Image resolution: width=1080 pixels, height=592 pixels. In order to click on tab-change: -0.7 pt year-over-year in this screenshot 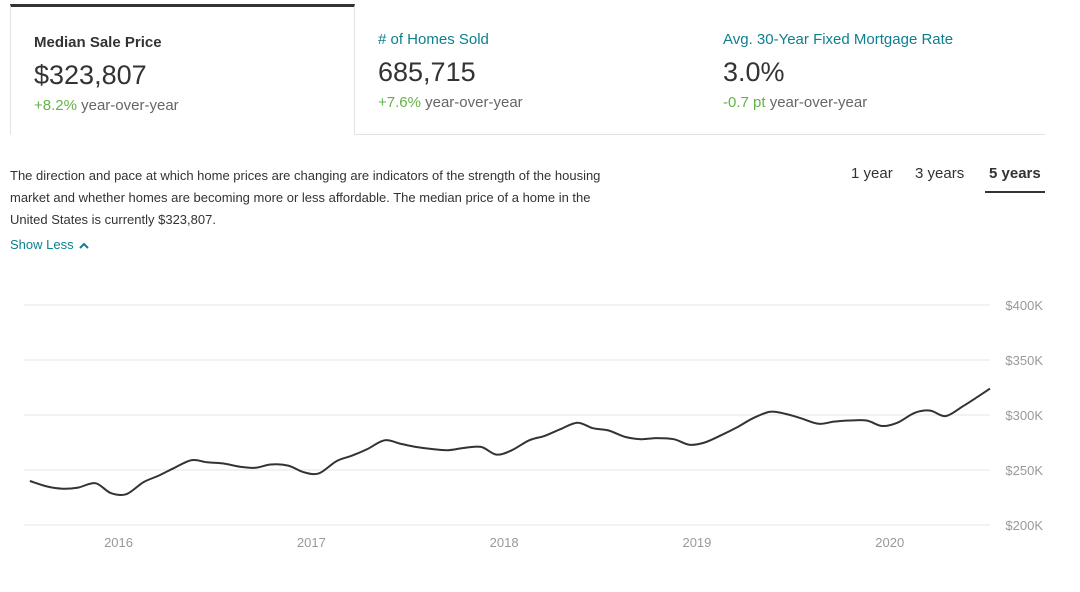, I will do `click(884, 103)`.